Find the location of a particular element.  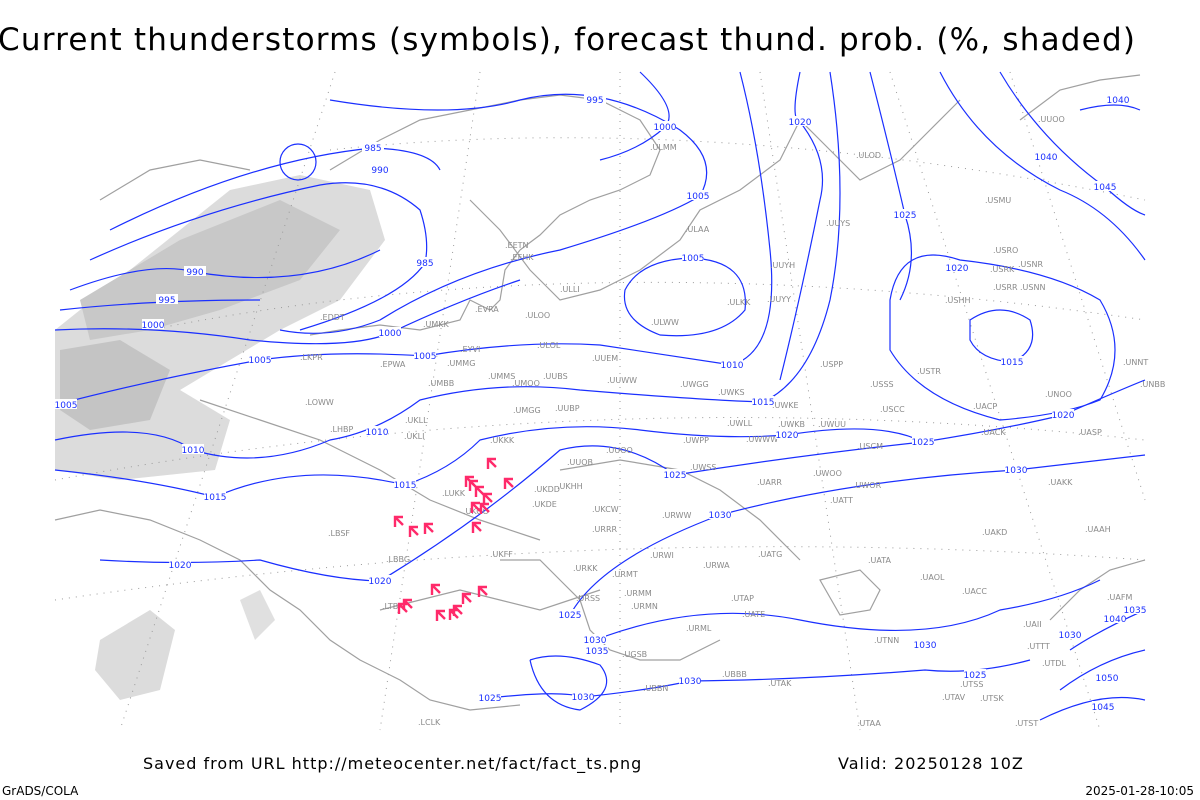

station-label: .LKPR is located at coordinates (311, 357).